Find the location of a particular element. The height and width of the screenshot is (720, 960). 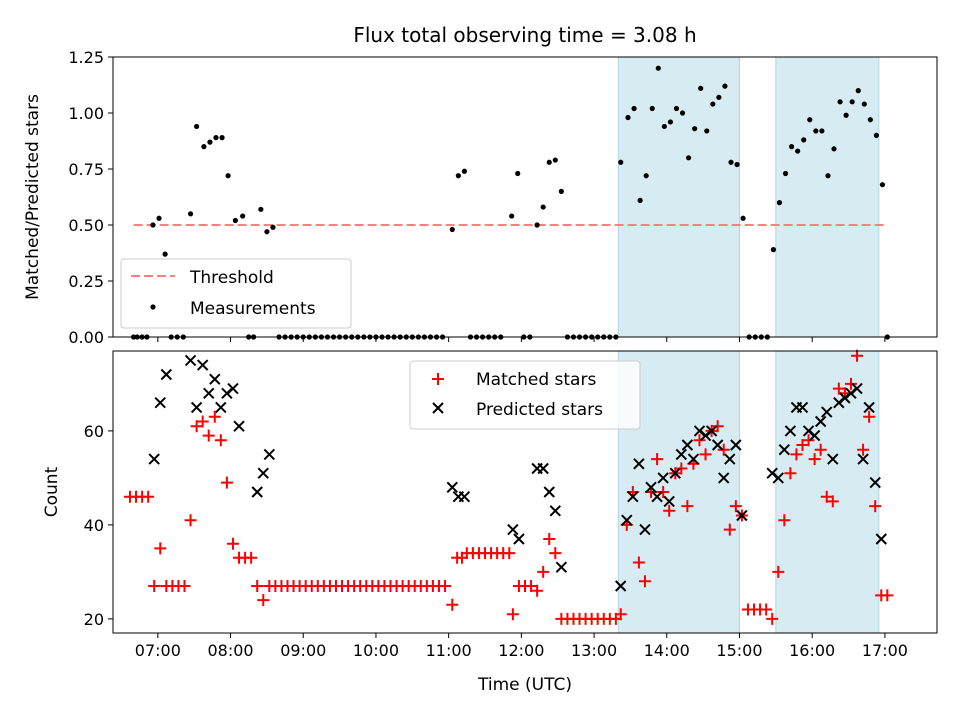

x-axis-label: Time (UTC) is located at coordinates (524, 685).